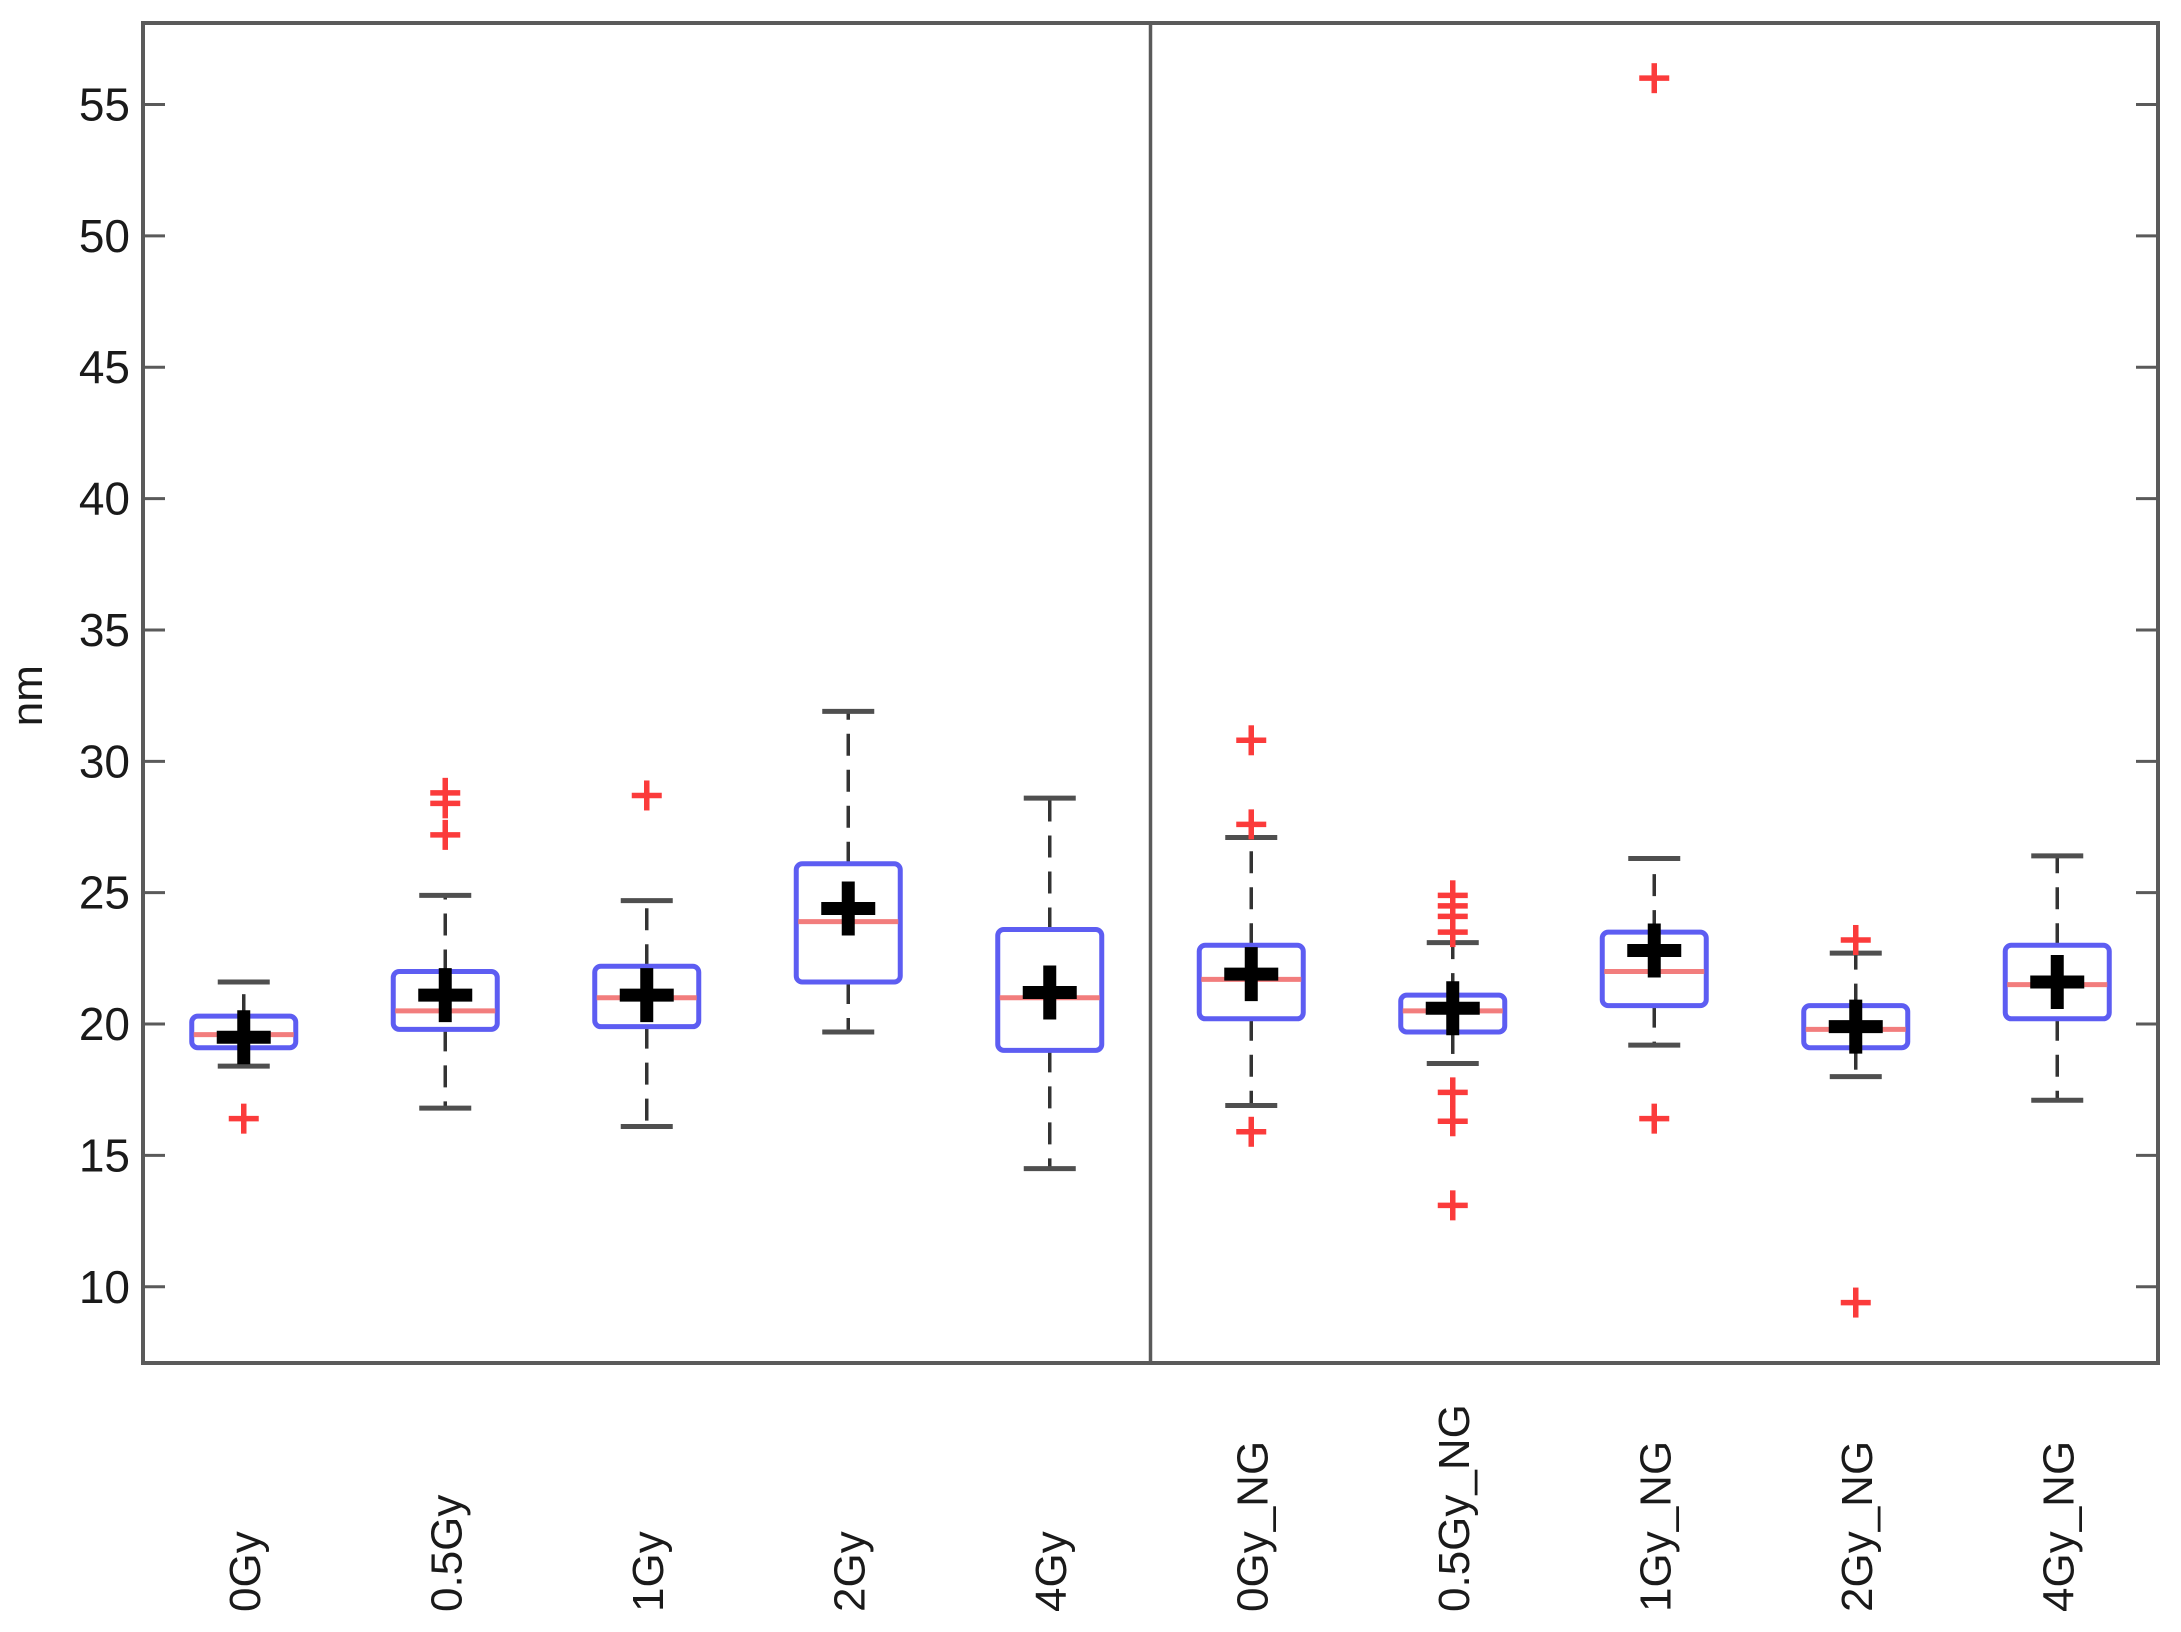 This screenshot has width=2181, height=1632. I want to click on x-tick-label-2Gy_NG: 2Gy_NG, so click(1857, 1526).